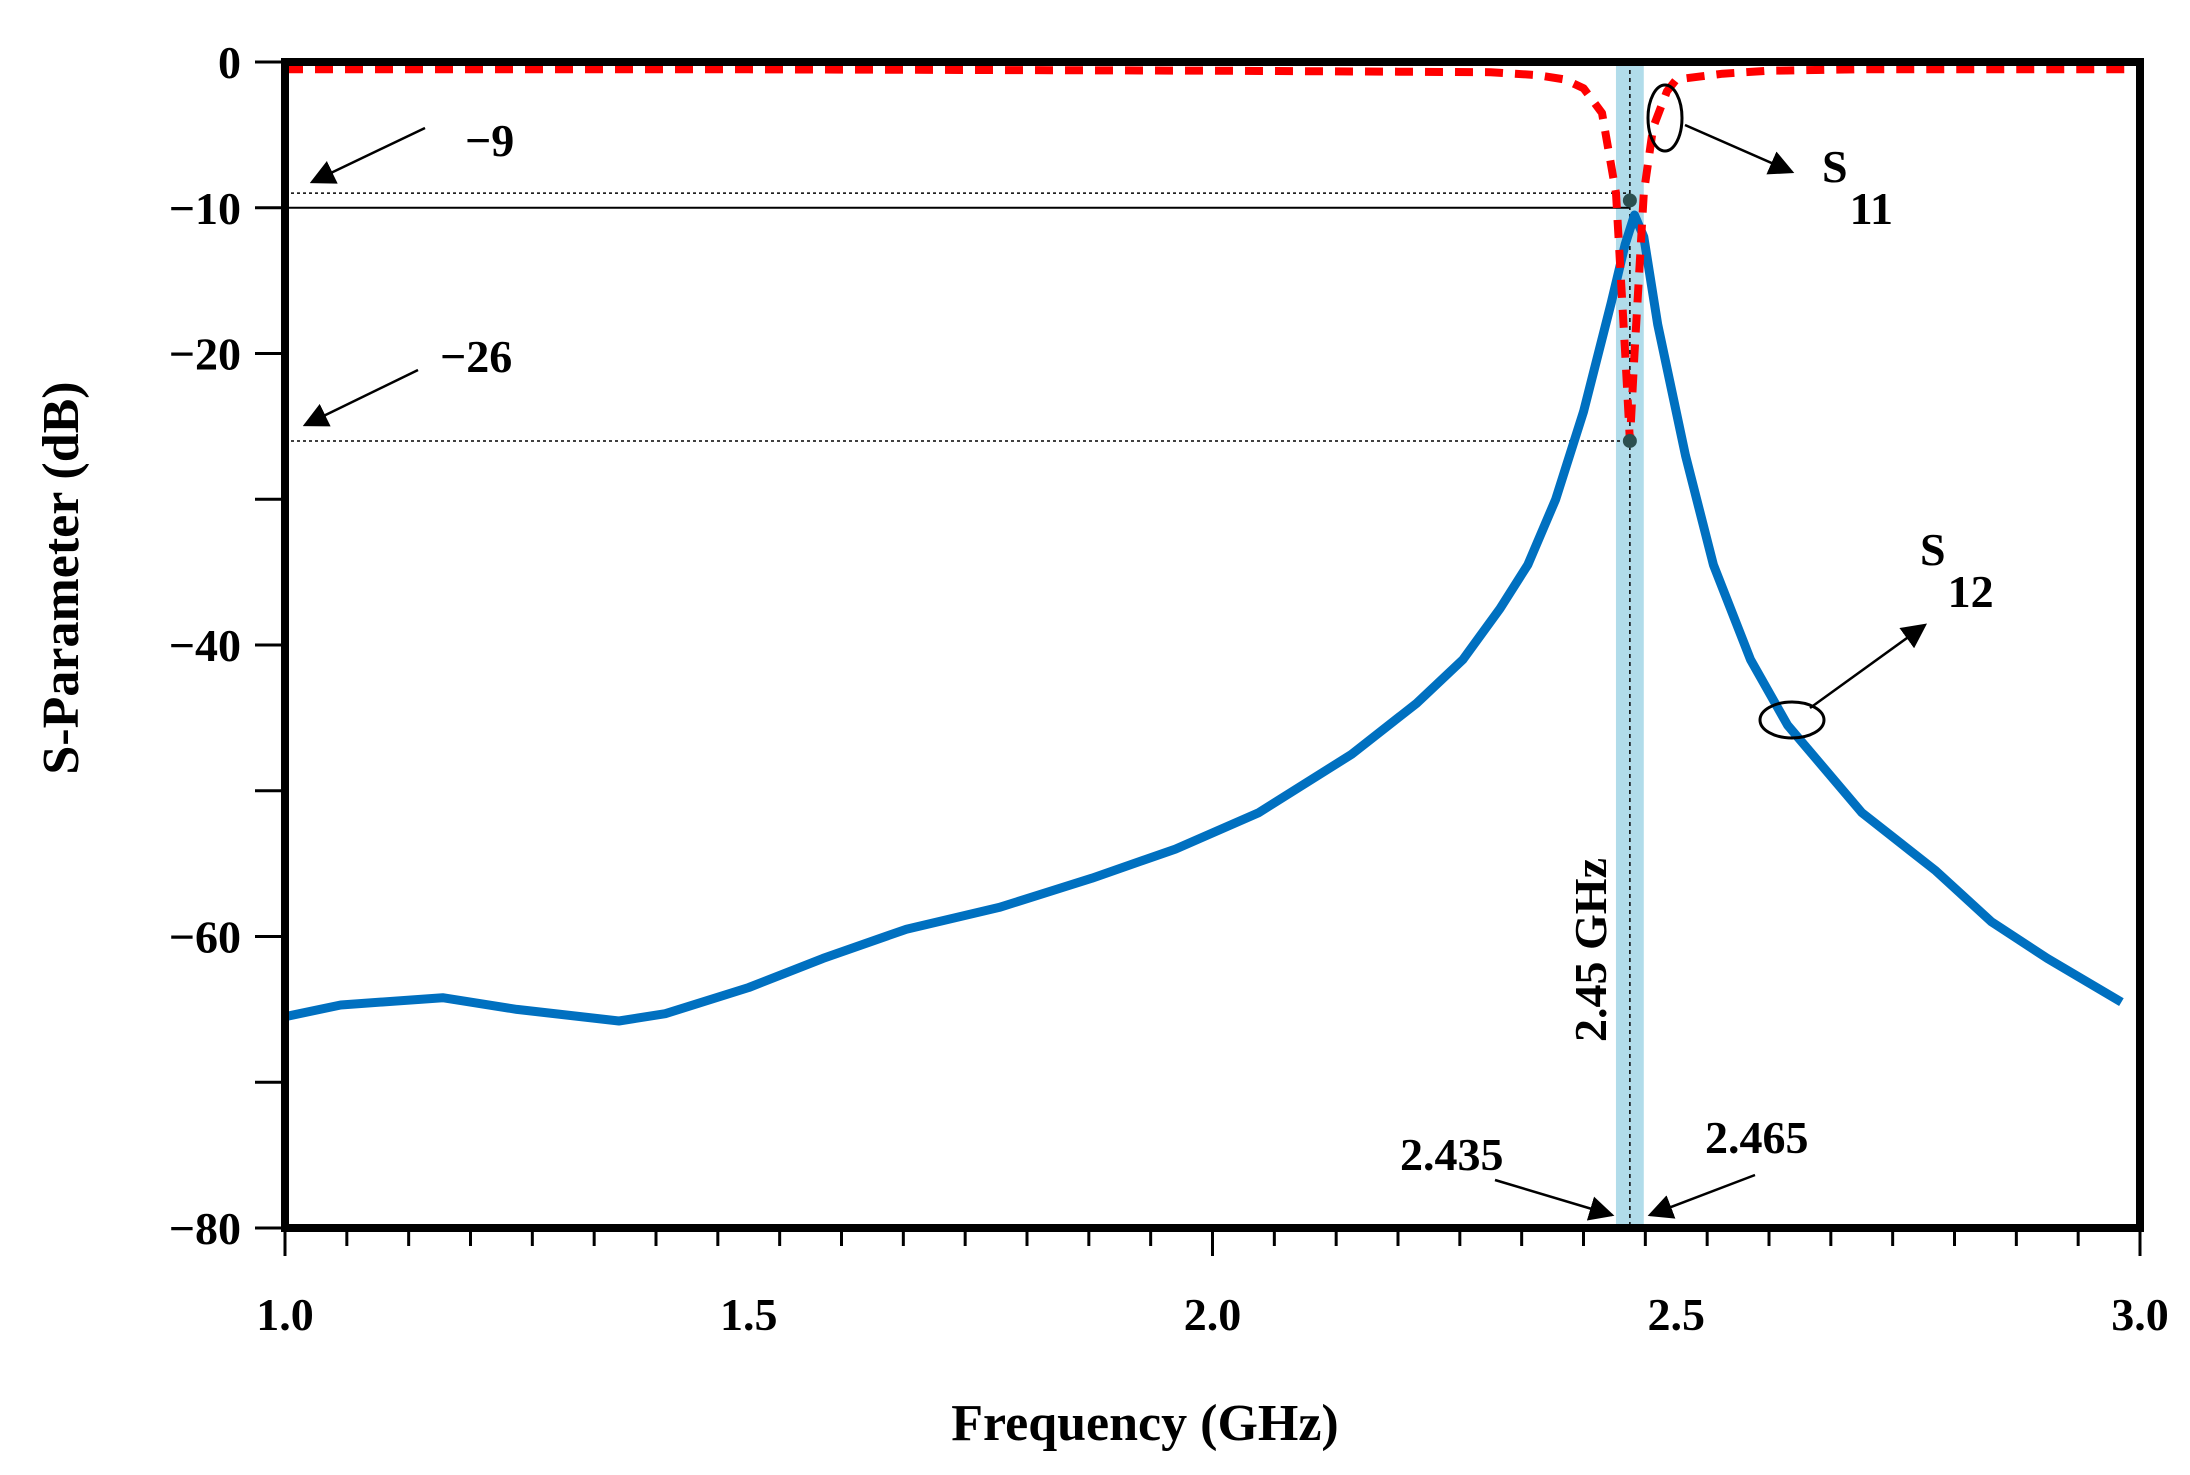 The height and width of the screenshot is (1475, 2190). What do you see at coordinates (1971, 591) in the screenshot?
I see `s12-label-sub: 12` at bounding box center [1971, 591].